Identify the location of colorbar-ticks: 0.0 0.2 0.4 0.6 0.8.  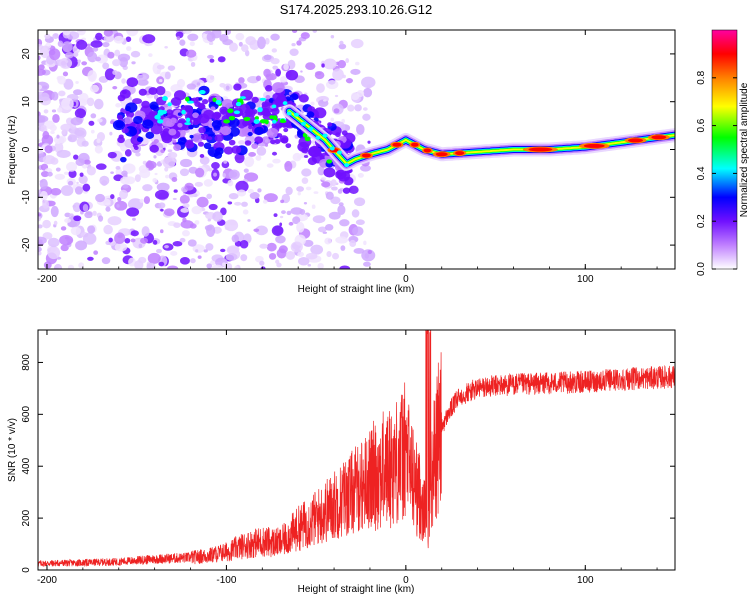
(716, 173).